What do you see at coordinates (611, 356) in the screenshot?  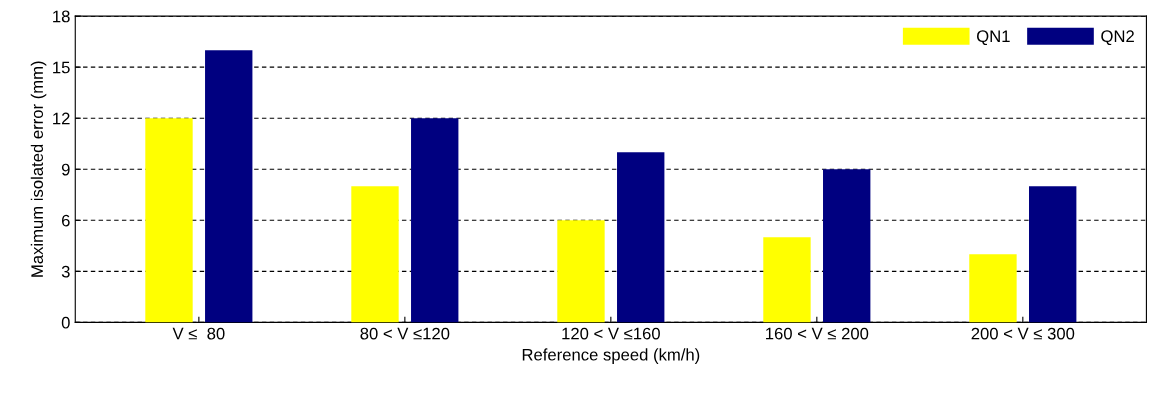 I see `x-axis-title: Reference speed (km/h)` at bounding box center [611, 356].